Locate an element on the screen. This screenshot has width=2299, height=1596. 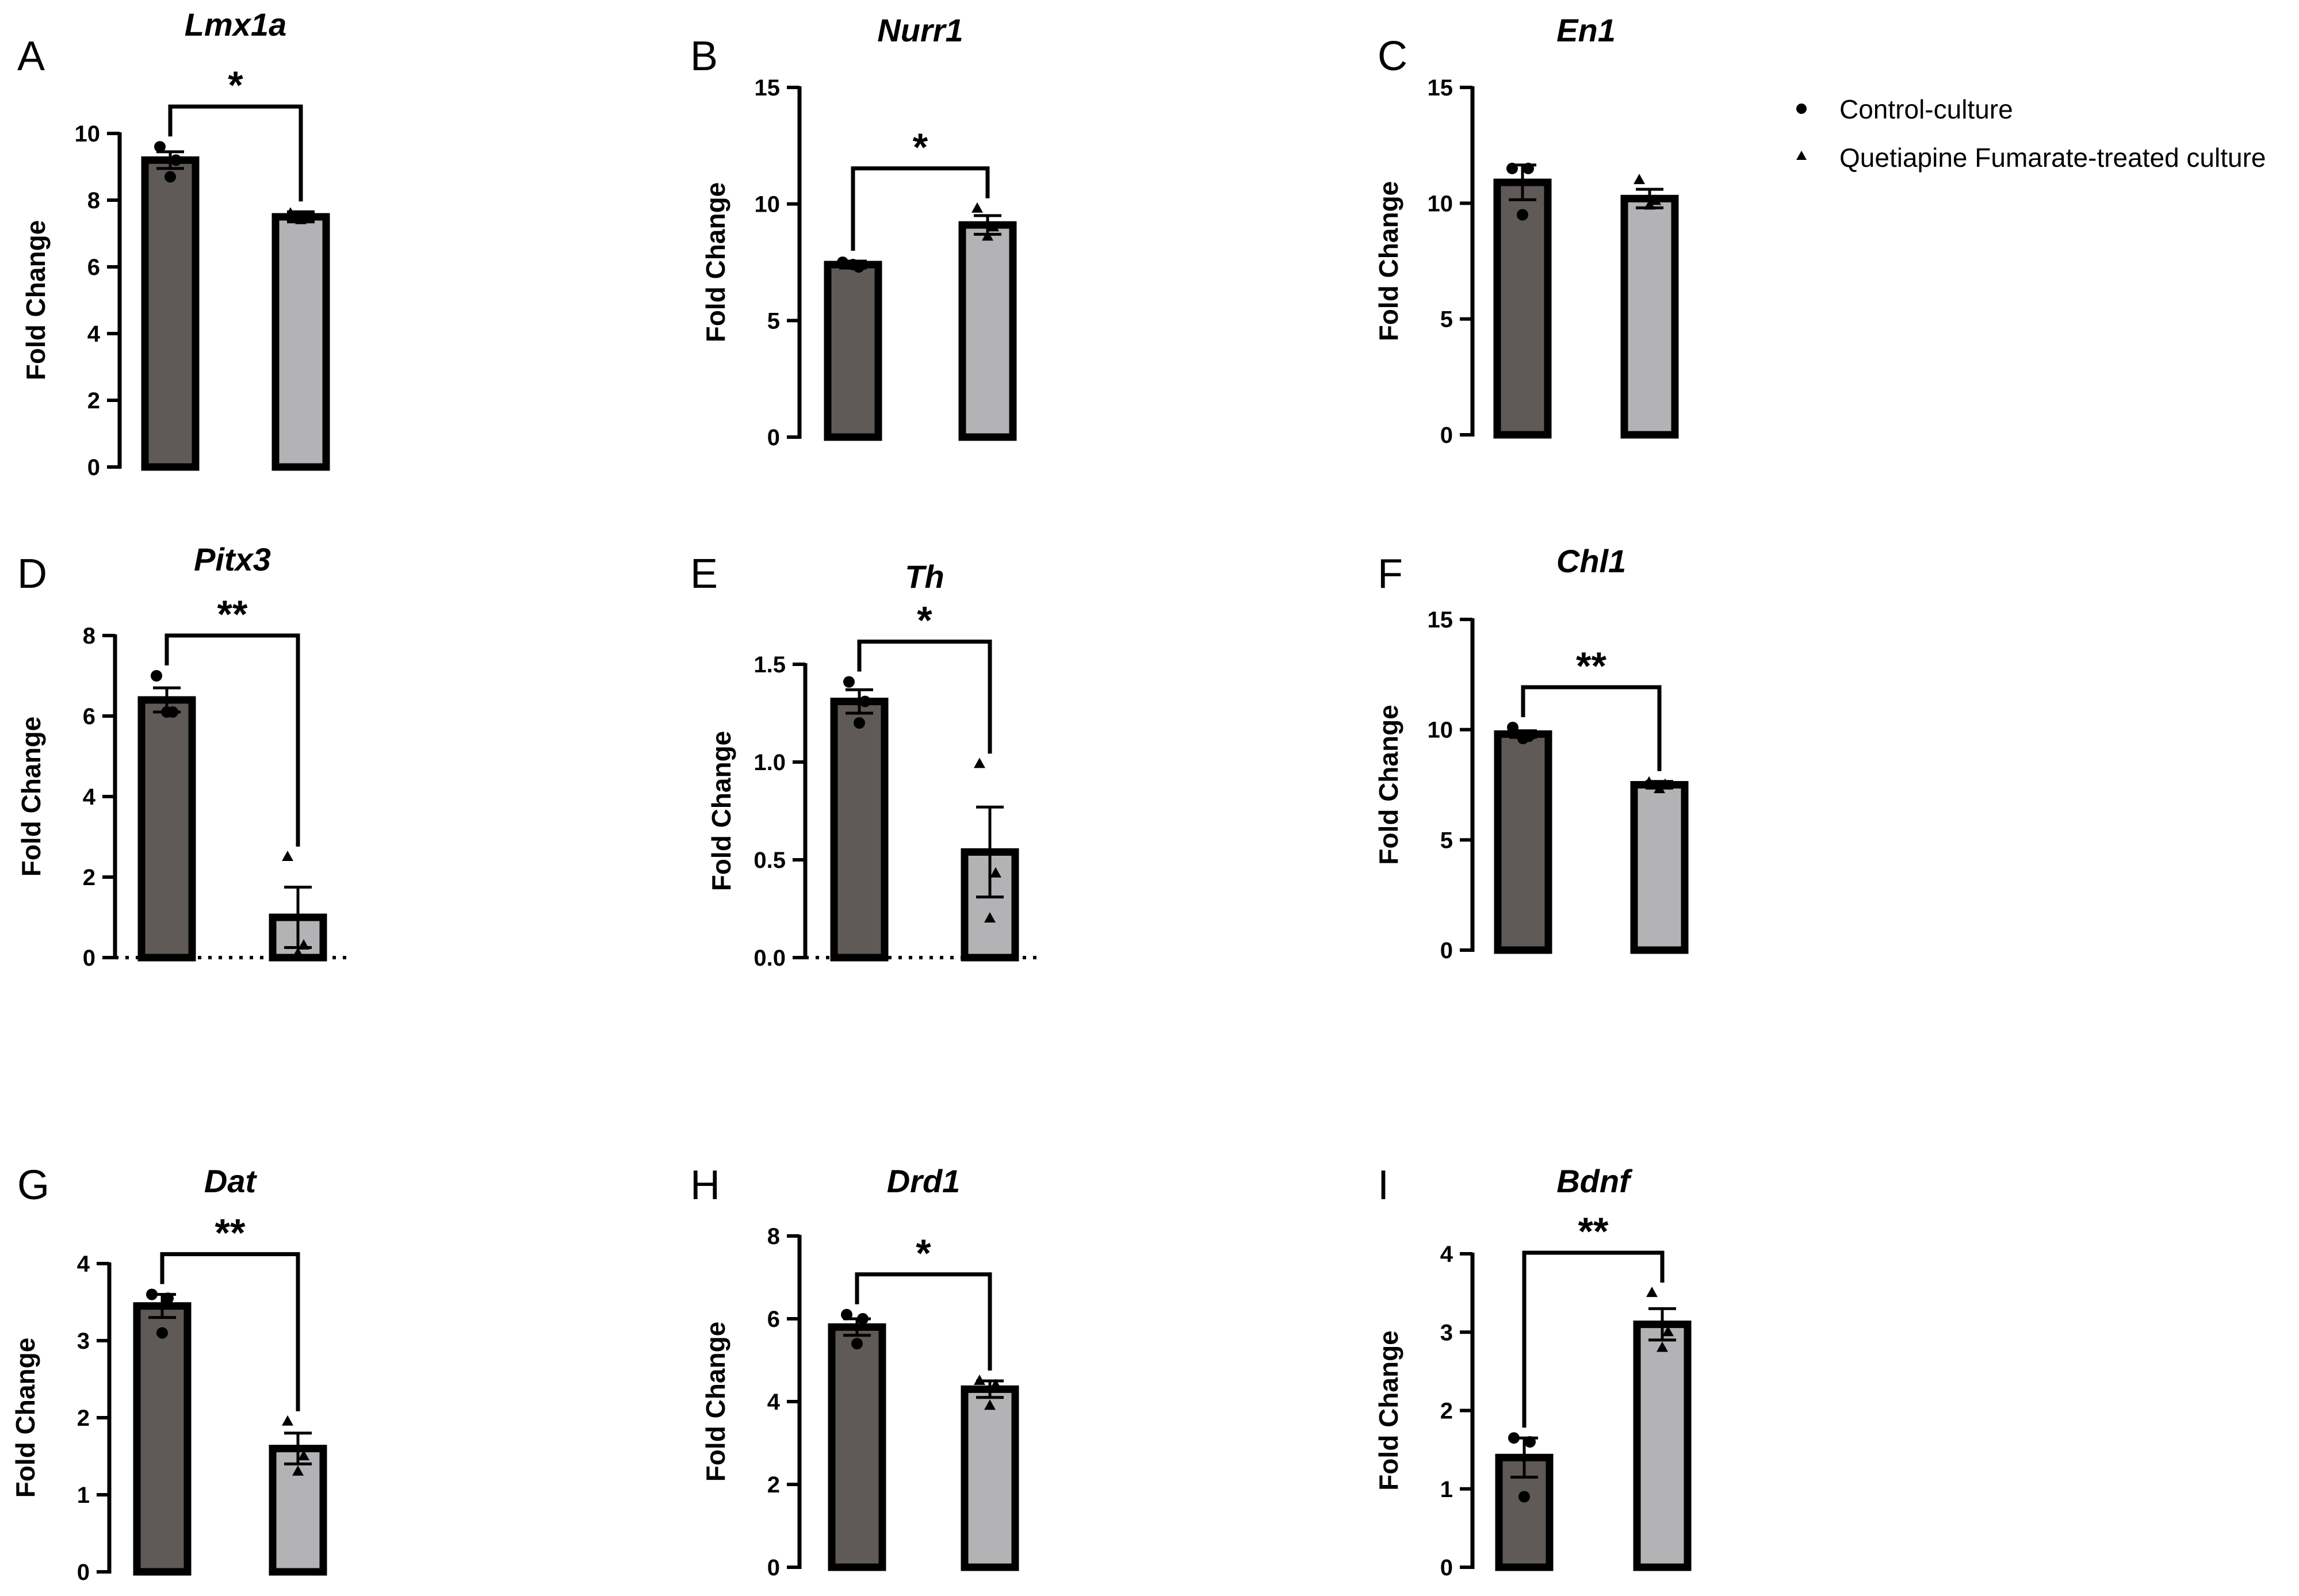
panel-title: Drd1 is located at coordinates (924, 1181).